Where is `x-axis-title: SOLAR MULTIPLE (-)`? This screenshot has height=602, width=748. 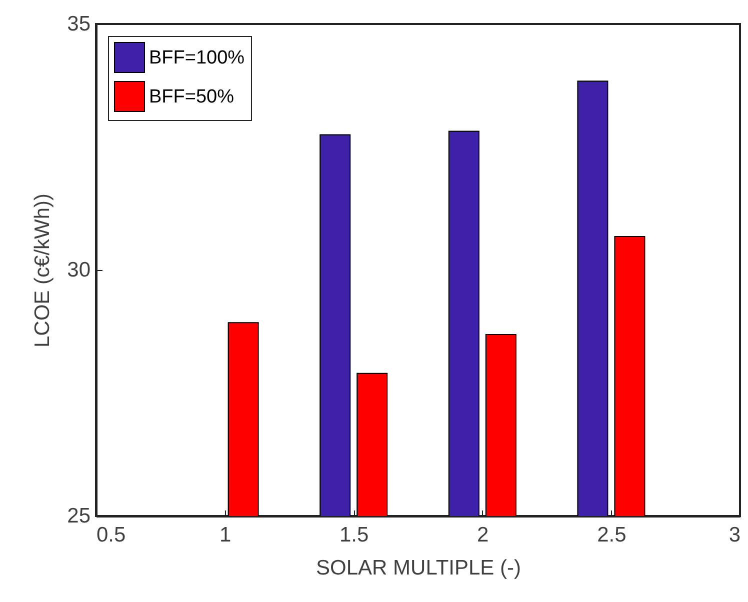 x-axis-title: SOLAR MULTIPLE (-) is located at coordinates (418, 568).